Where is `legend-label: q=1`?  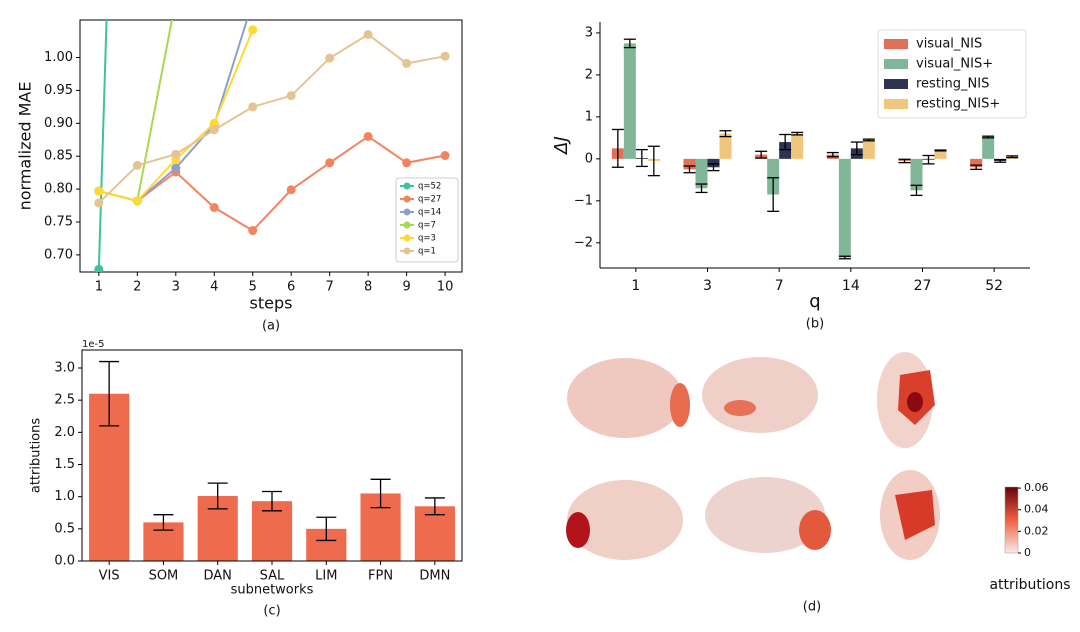
legend-label: q=1 is located at coordinates (427, 252).